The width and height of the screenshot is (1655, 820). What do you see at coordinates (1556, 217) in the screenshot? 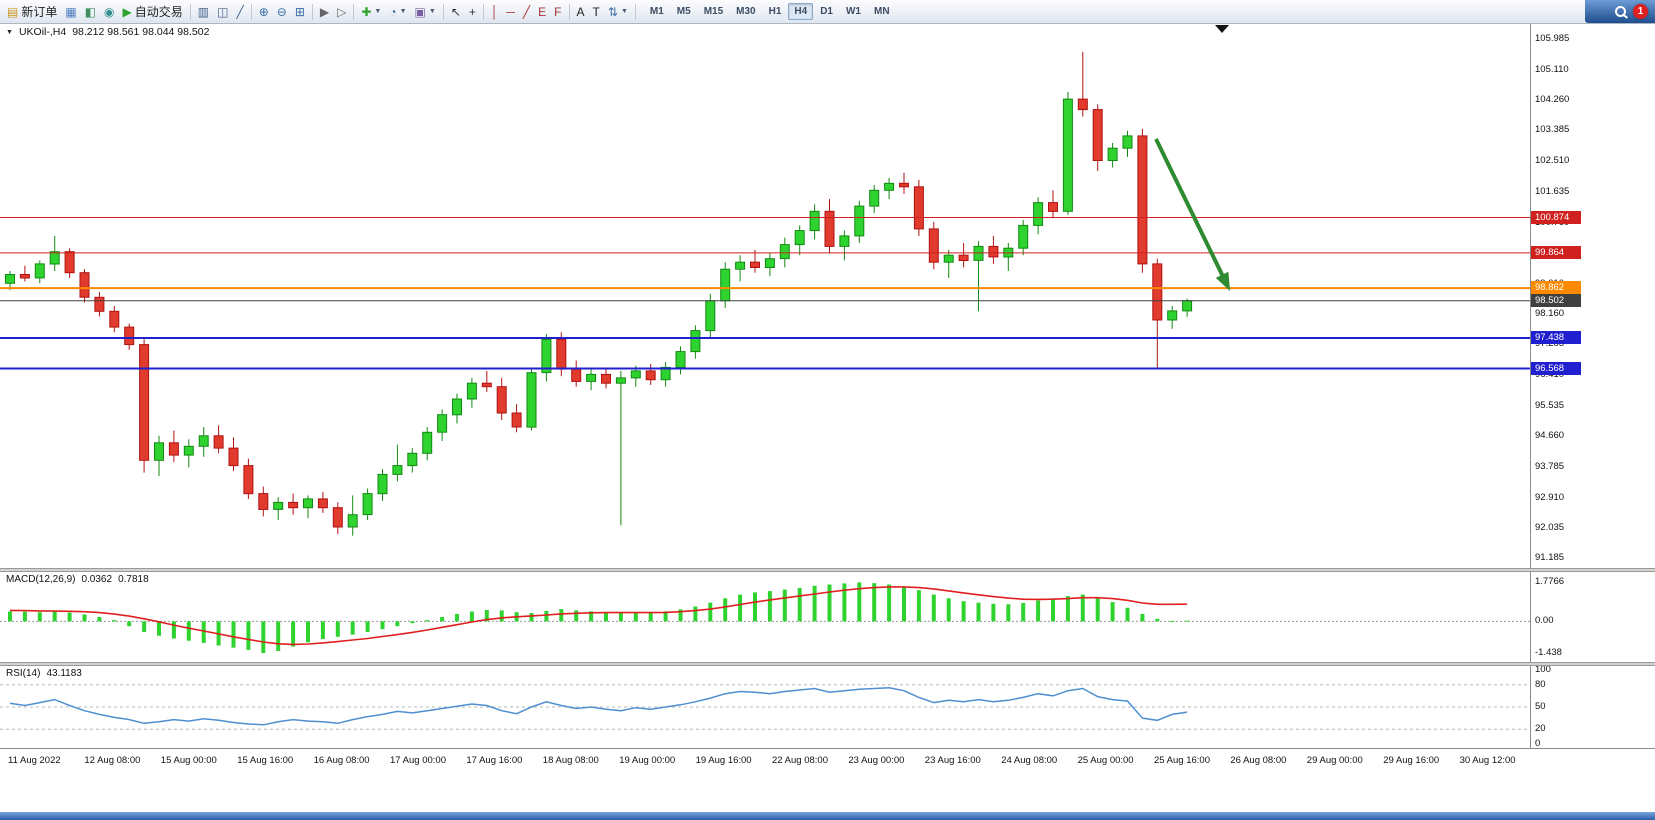
I see `price-level-tag: 100.874` at bounding box center [1556, 217].